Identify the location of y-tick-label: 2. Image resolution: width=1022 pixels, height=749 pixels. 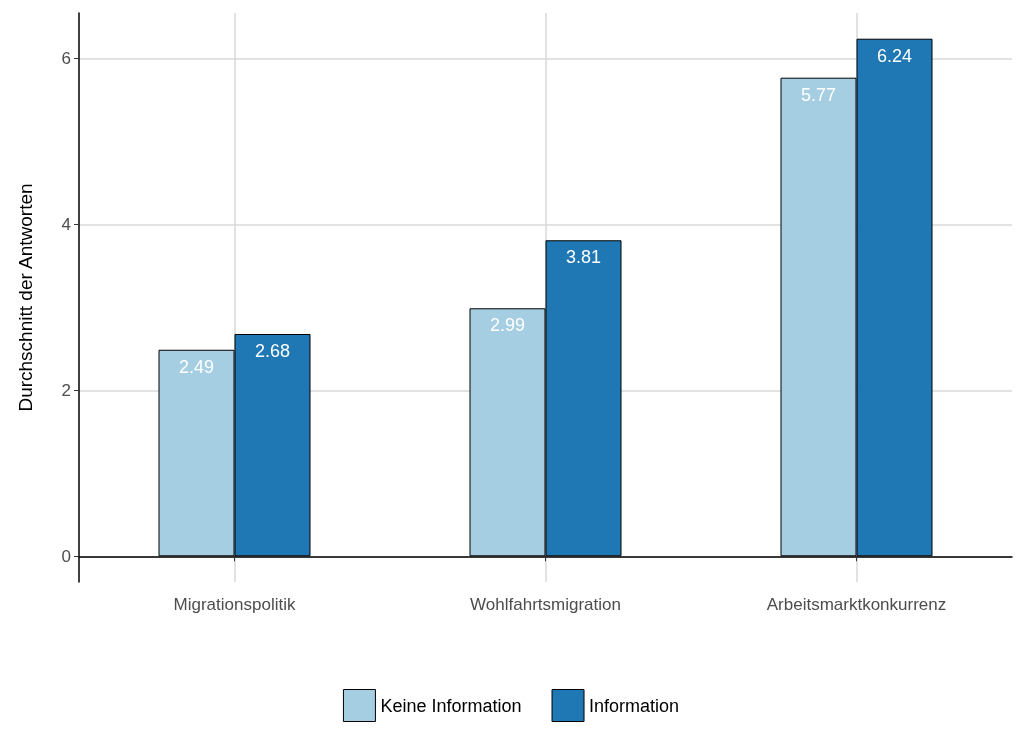
(66, 390).